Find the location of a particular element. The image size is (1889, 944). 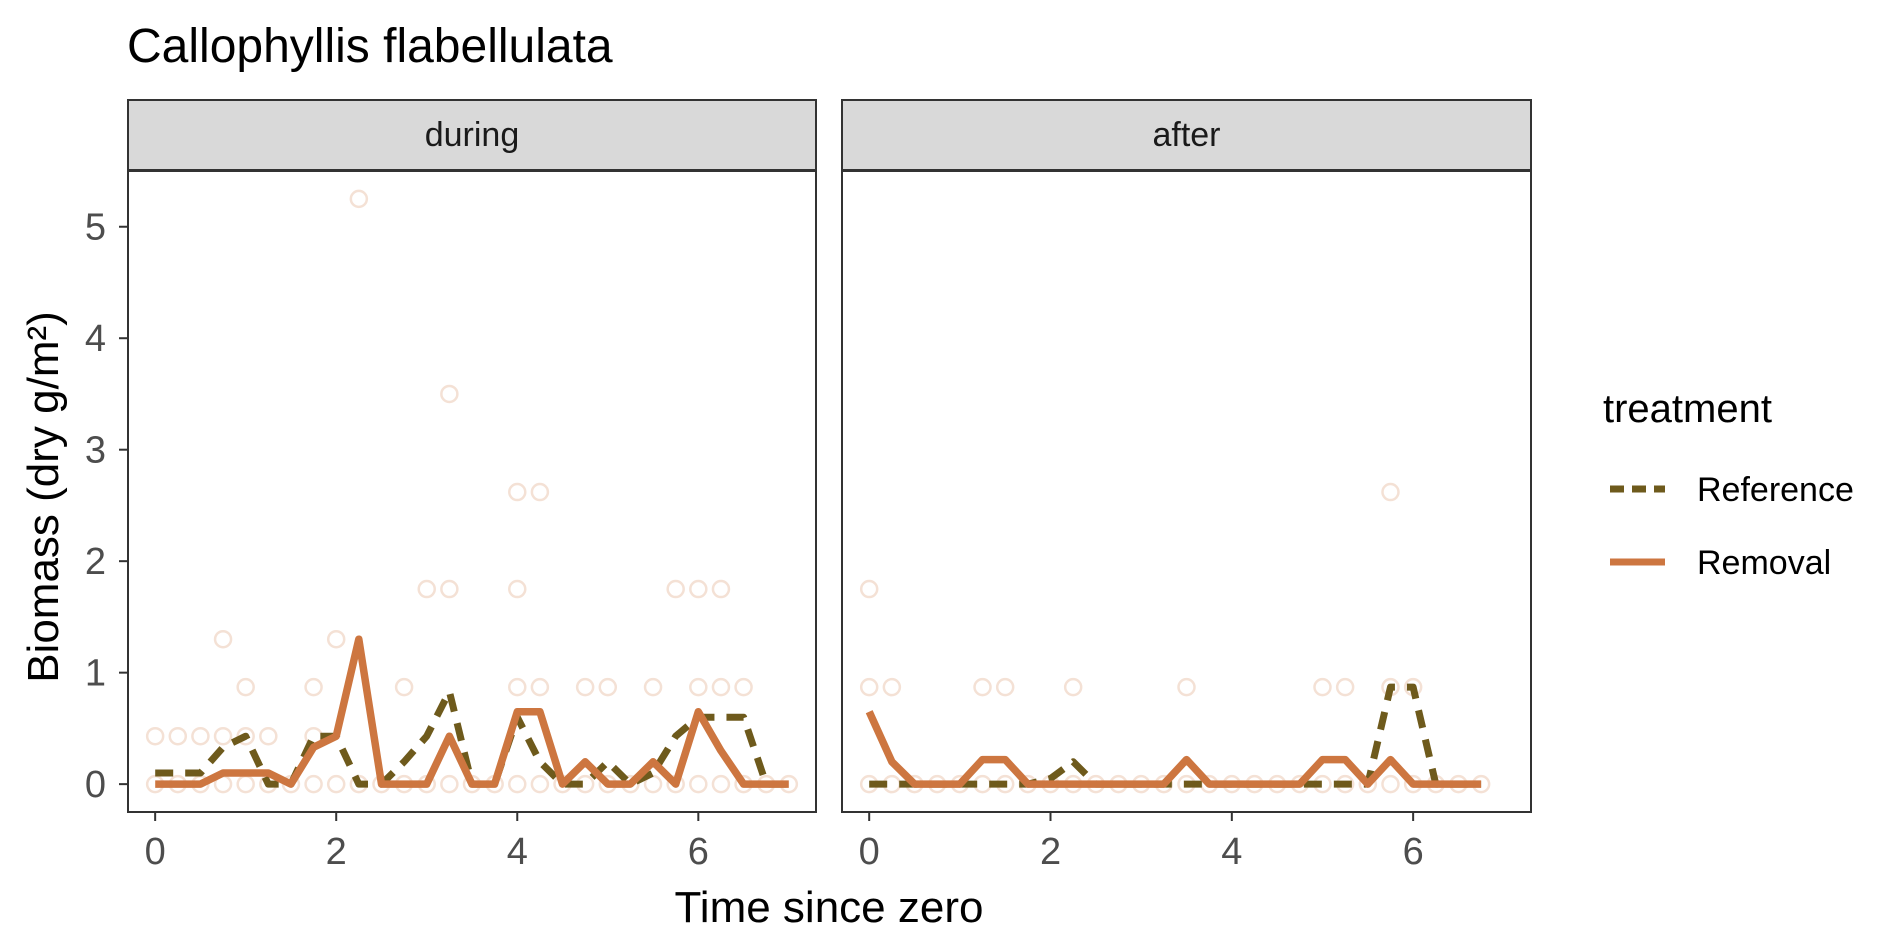

legend: treatment Reference Removal is located at coordinates (1728, 484).